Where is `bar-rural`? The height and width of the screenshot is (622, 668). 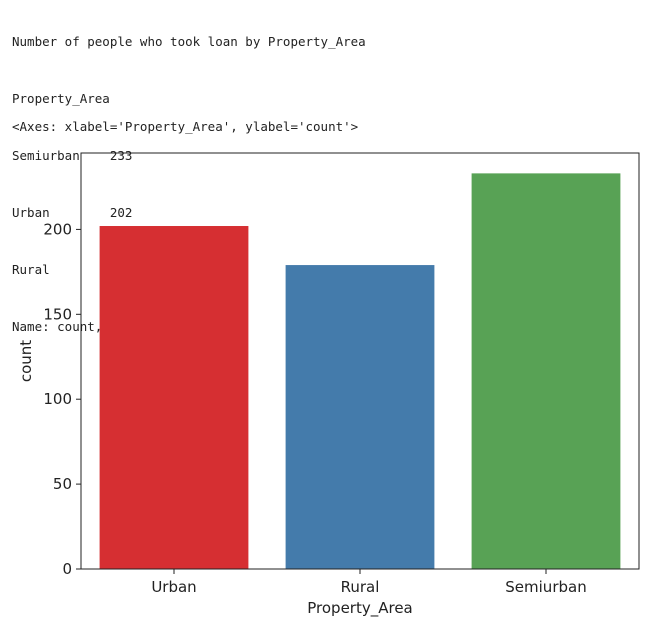 bar-rural is located at coordinates (360, 417).